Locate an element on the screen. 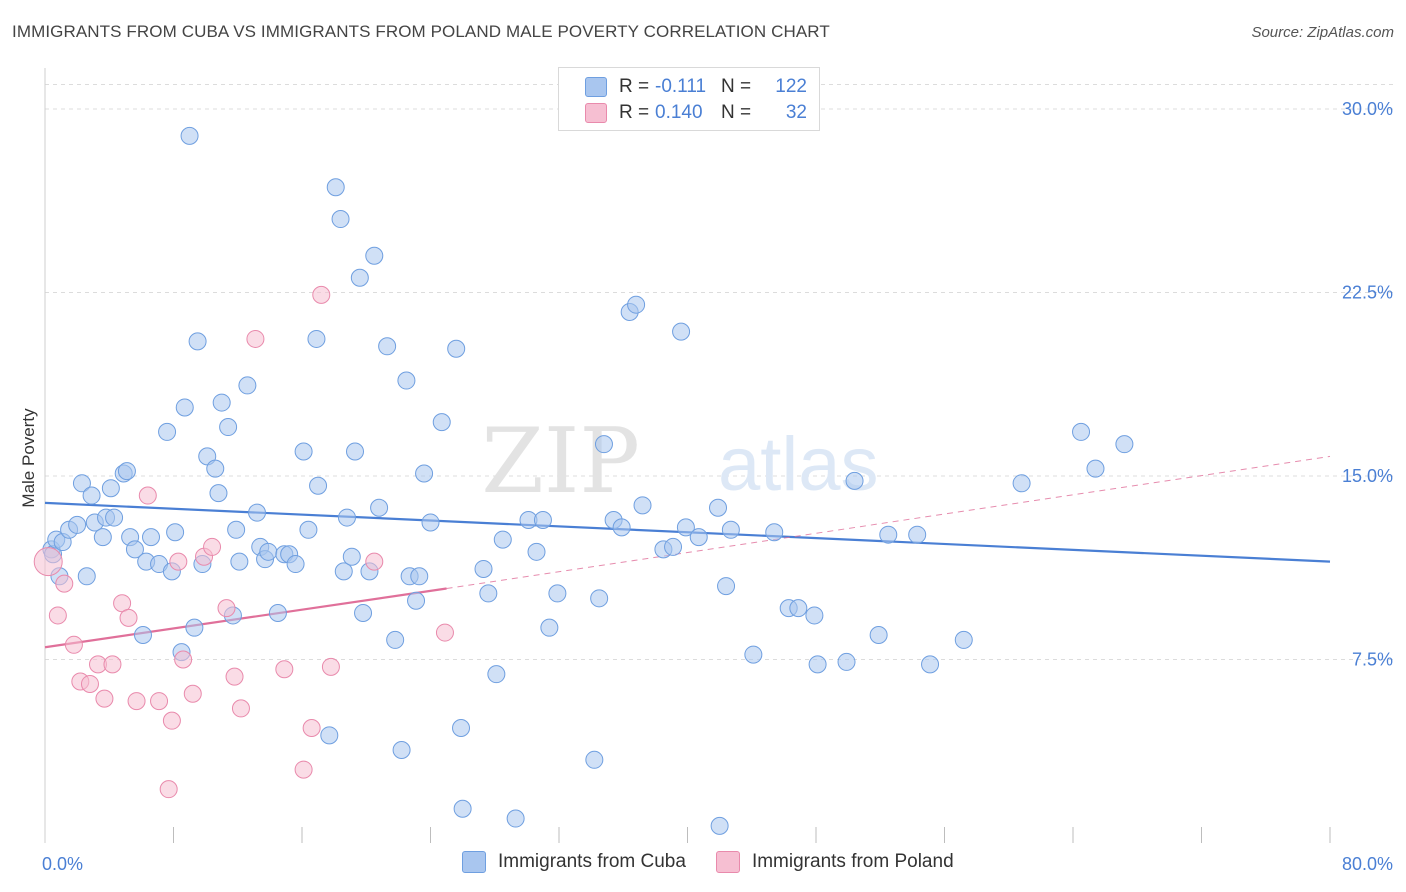 Image resolution: width=1406 pixels, height=892 pixels. legend-row-cuba: R = -0.111 N = 122 is located at coordinates (696, 87).